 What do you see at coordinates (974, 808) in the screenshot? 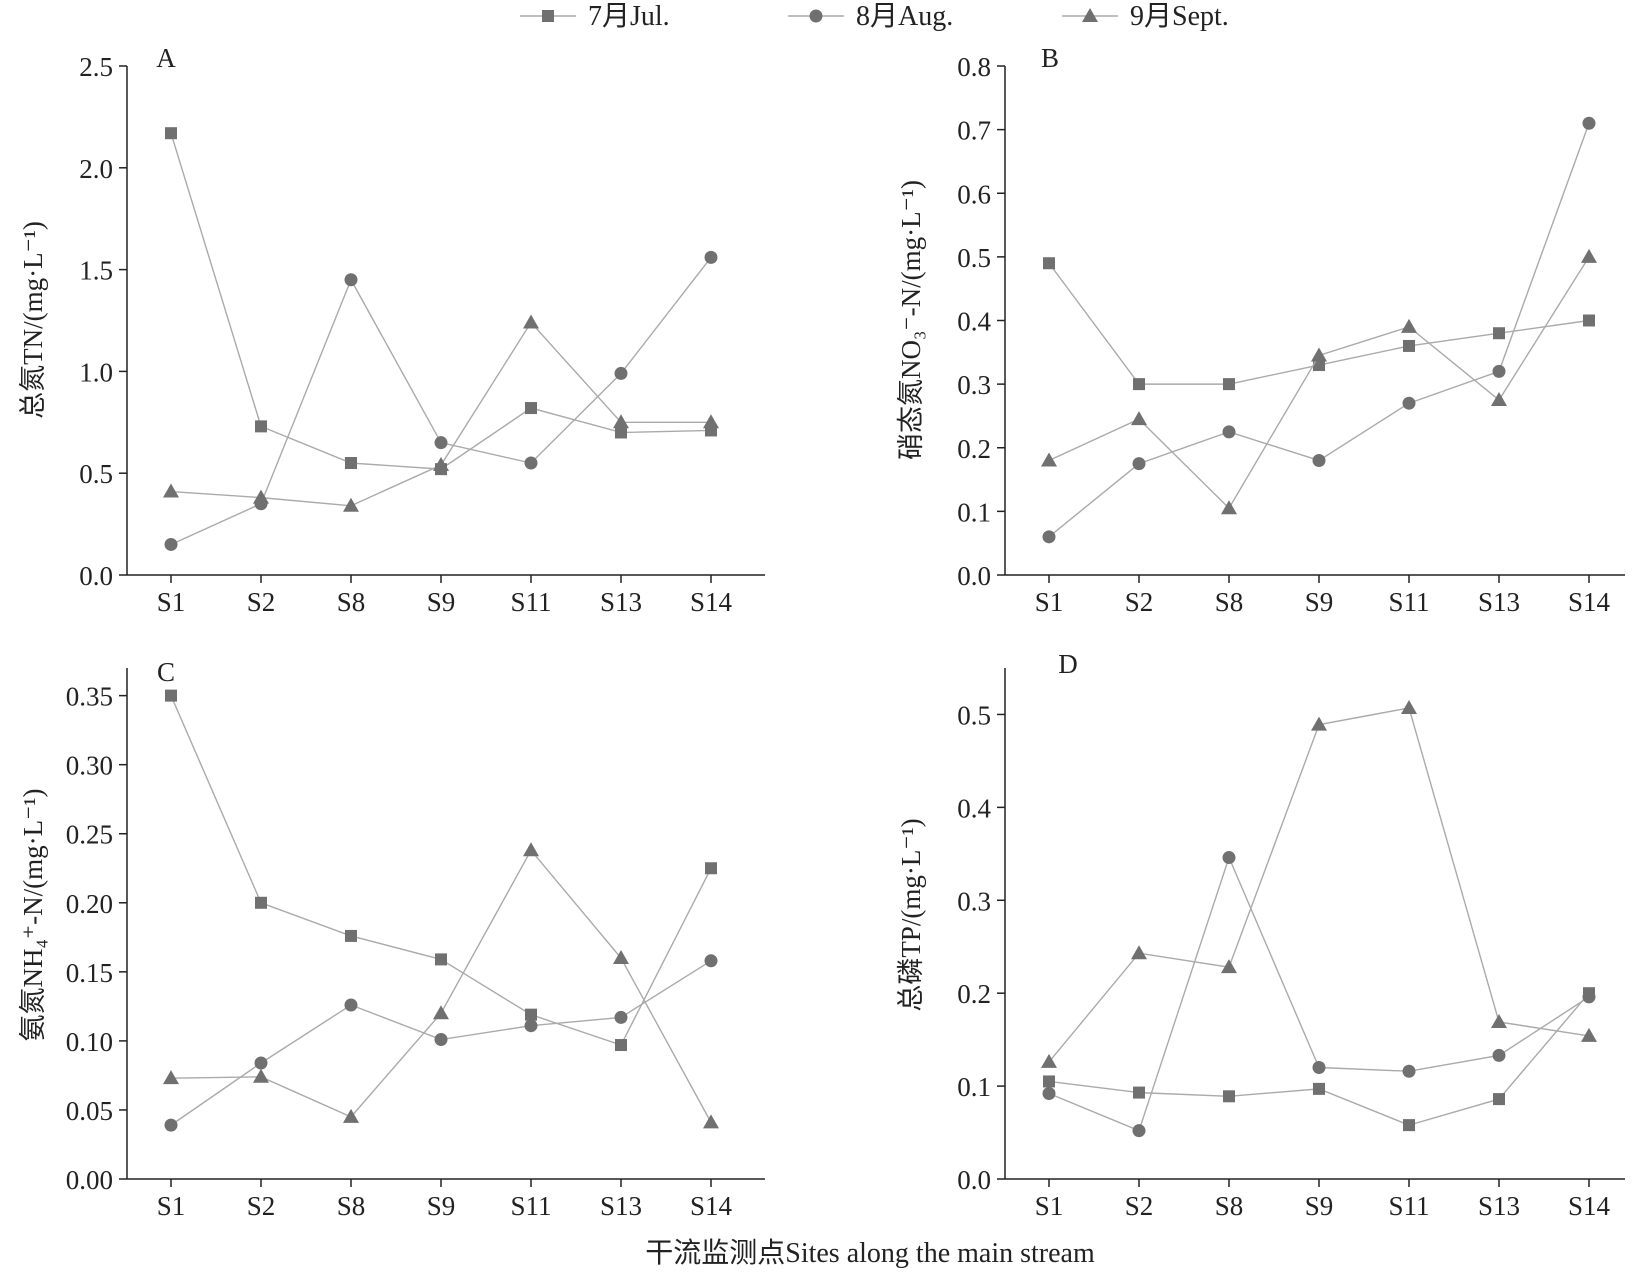
I see `y-tick-label: 0.4` at bounding box center [974, 808].